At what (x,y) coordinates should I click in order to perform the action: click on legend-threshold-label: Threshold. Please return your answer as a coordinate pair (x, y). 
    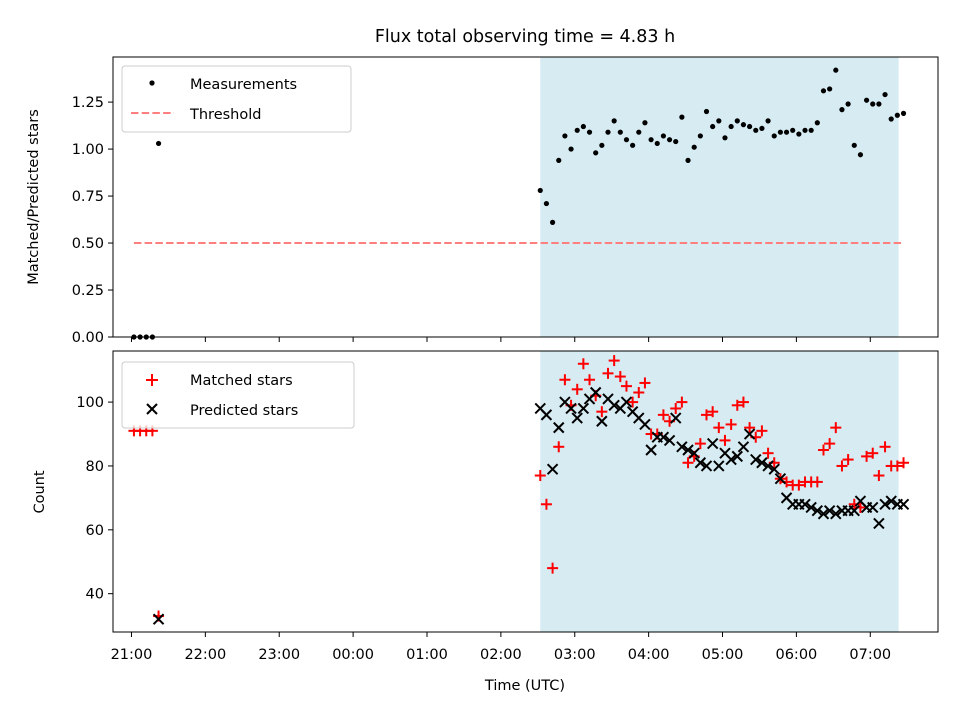
    Looking at the image, I should click on (225, 115).